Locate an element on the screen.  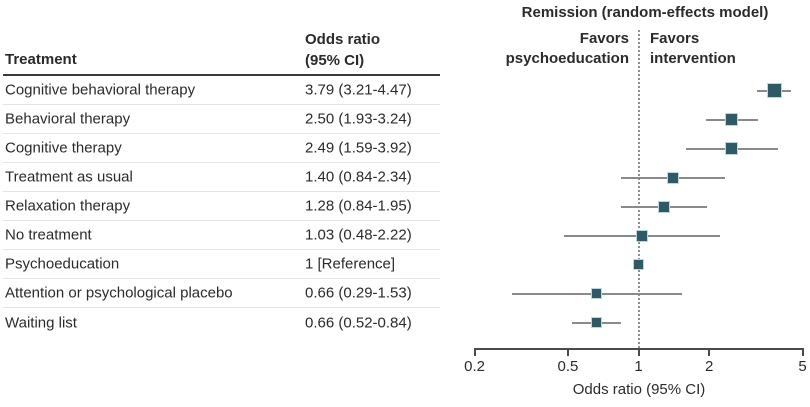
x-axis-tick-label: 5 is located at coordinates (802, 366).